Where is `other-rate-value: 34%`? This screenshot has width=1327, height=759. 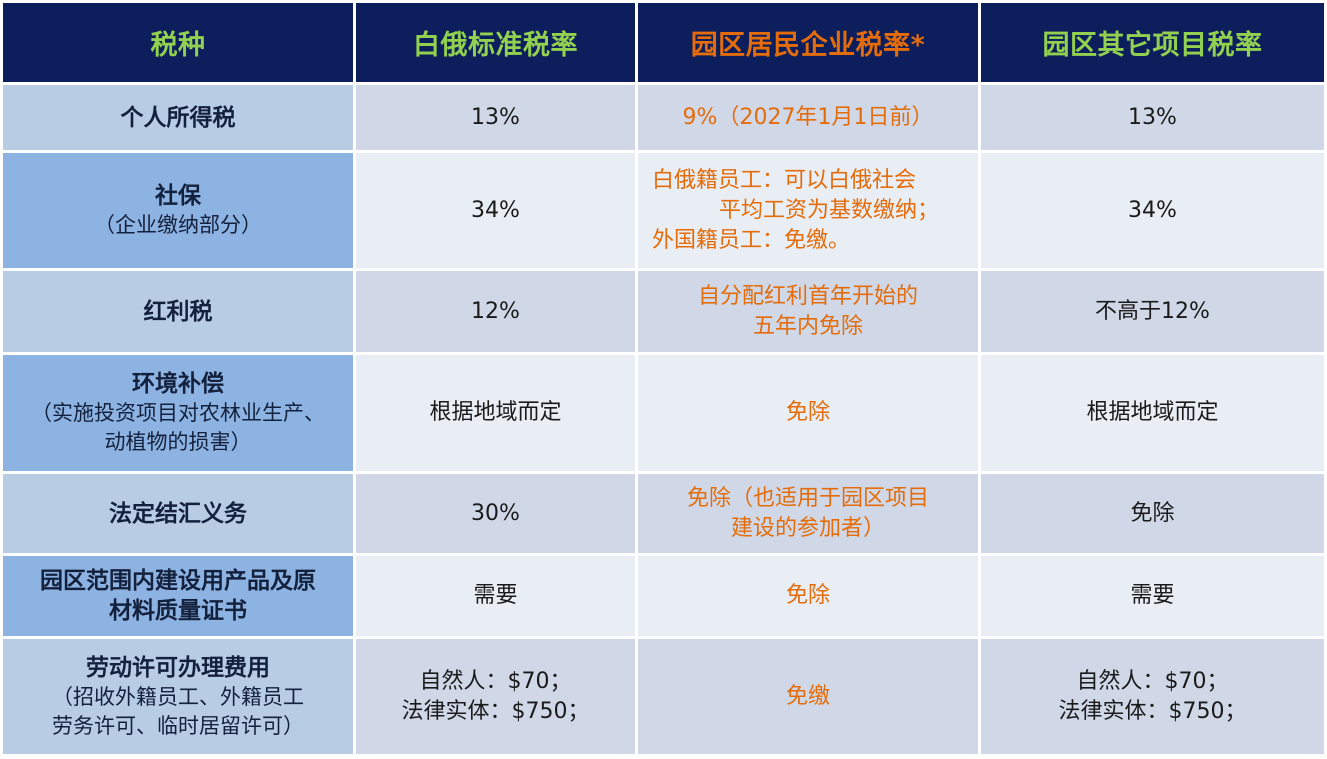 other-rate-value: 34% is located at coordinates (1152, 210).